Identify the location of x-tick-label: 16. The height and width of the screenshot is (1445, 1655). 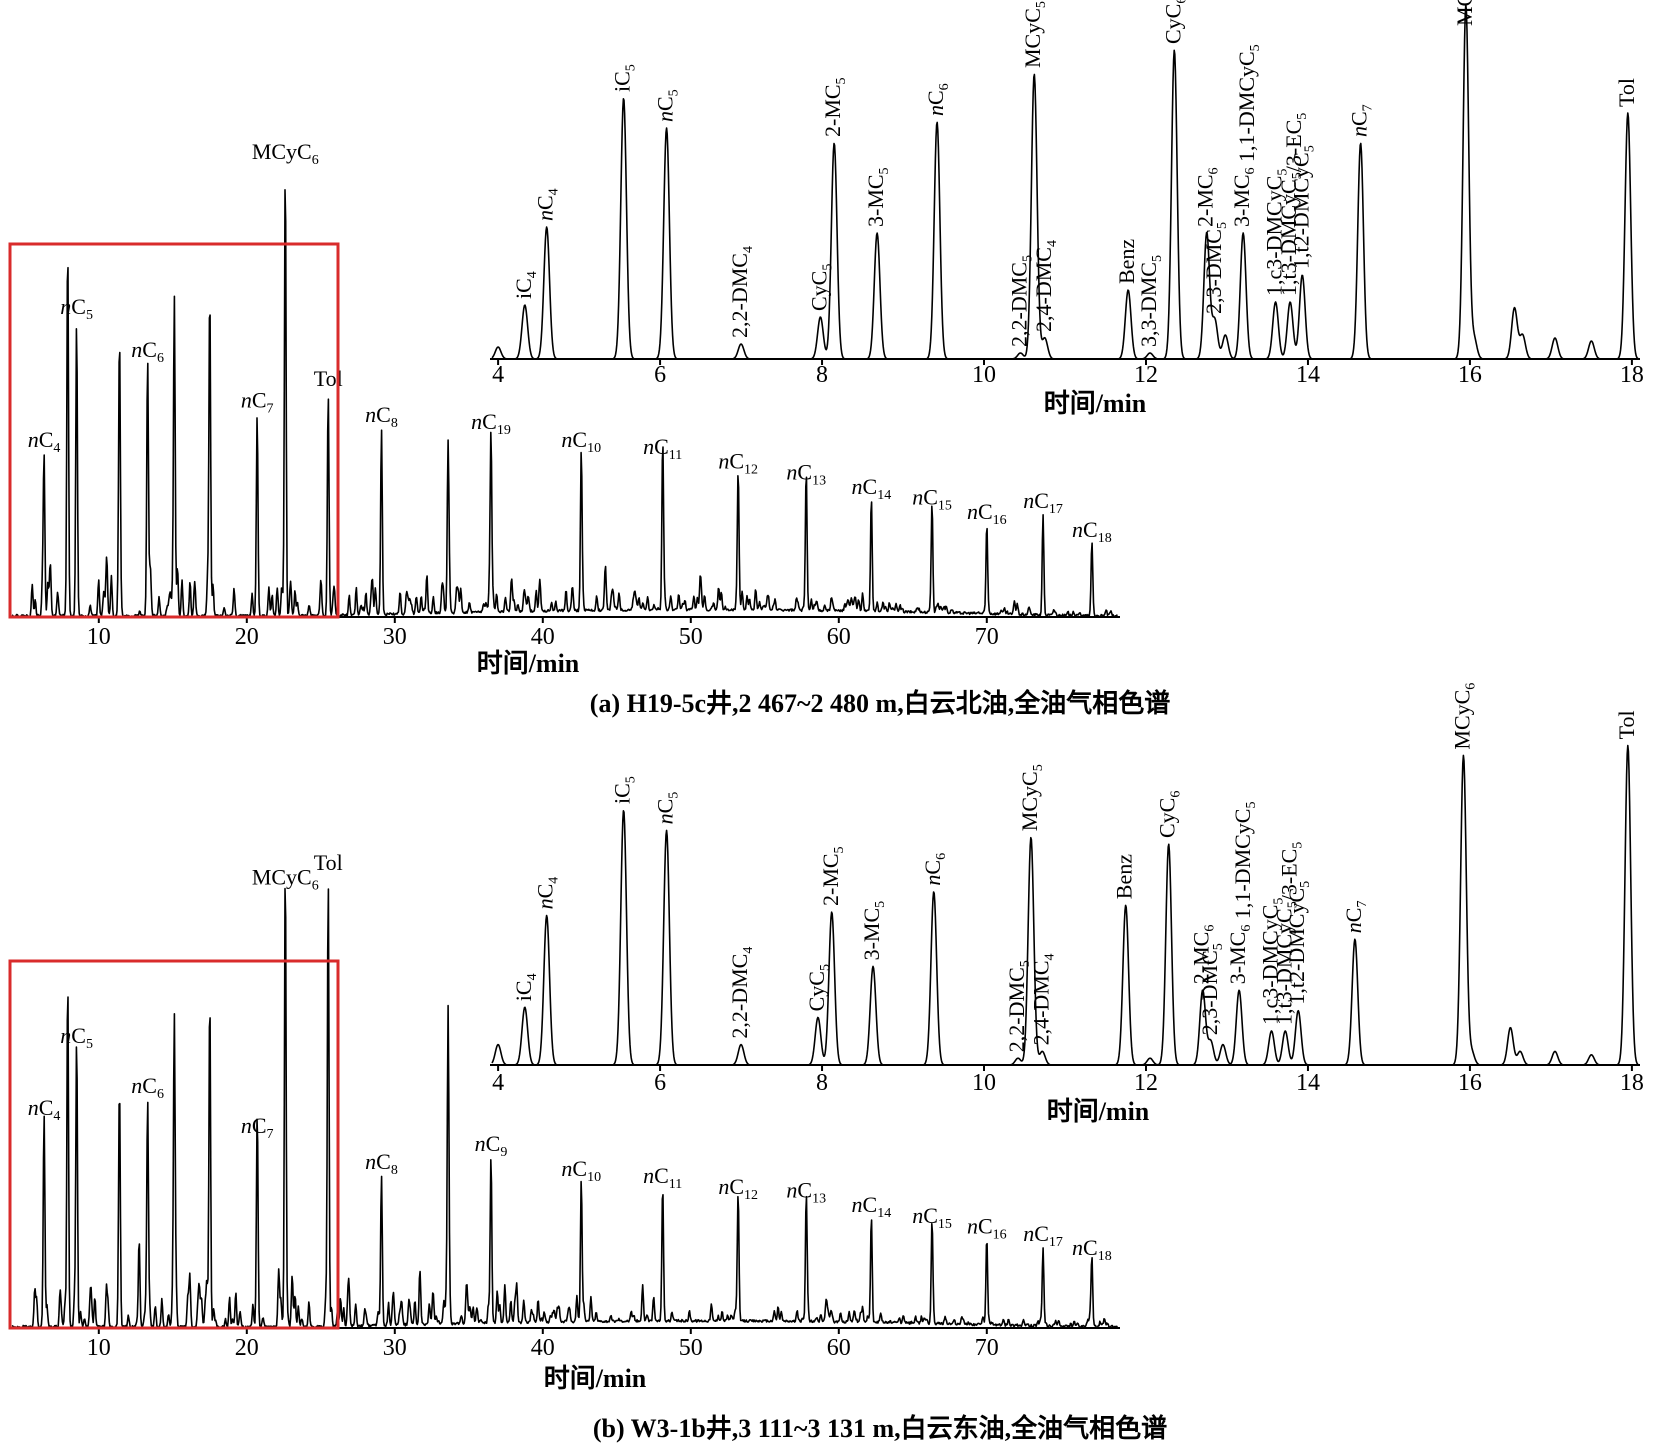
(1470, 375).